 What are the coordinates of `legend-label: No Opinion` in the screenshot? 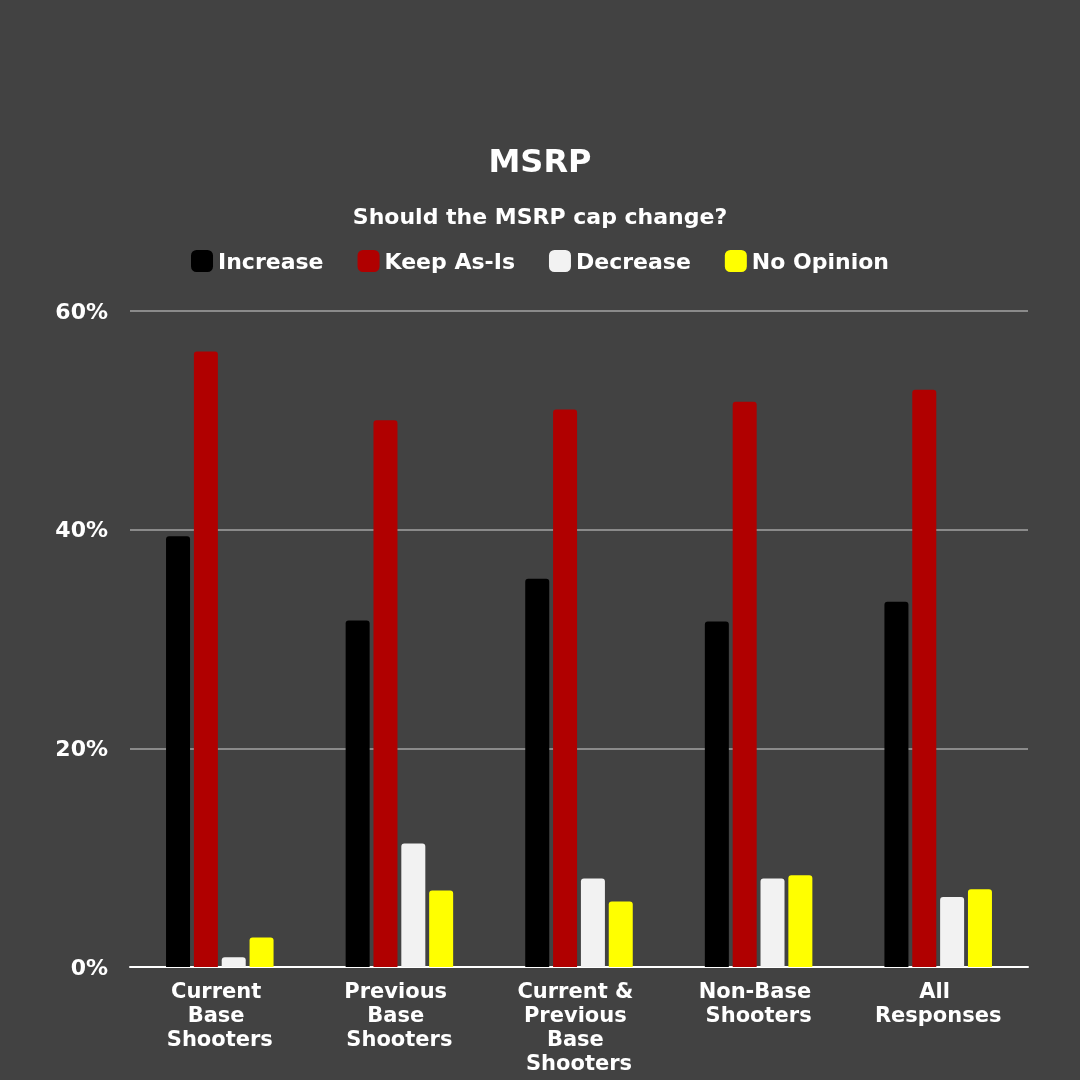 It's located at (820, 261).